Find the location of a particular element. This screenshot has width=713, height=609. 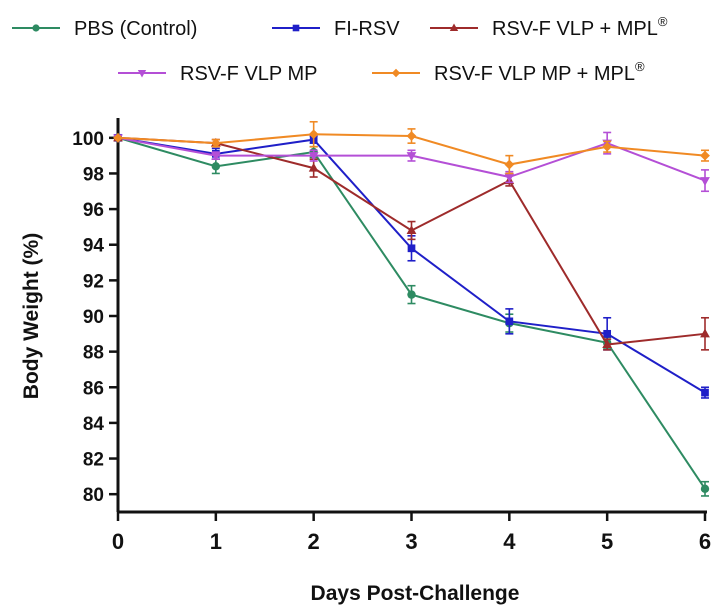

y-tick-label: 84 is located at coordinates (94, 424).